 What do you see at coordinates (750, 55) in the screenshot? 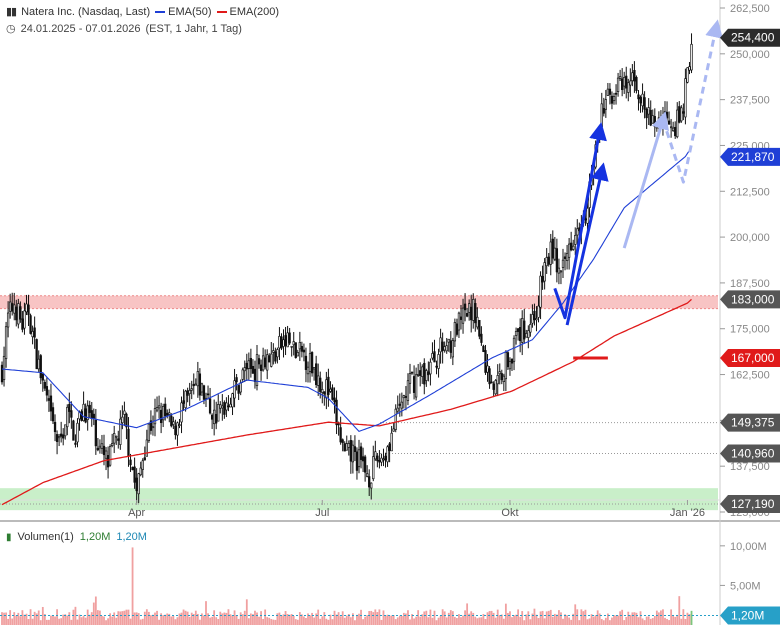
I see `y-tick-label: 250,000` at bounding box center [750, 55].